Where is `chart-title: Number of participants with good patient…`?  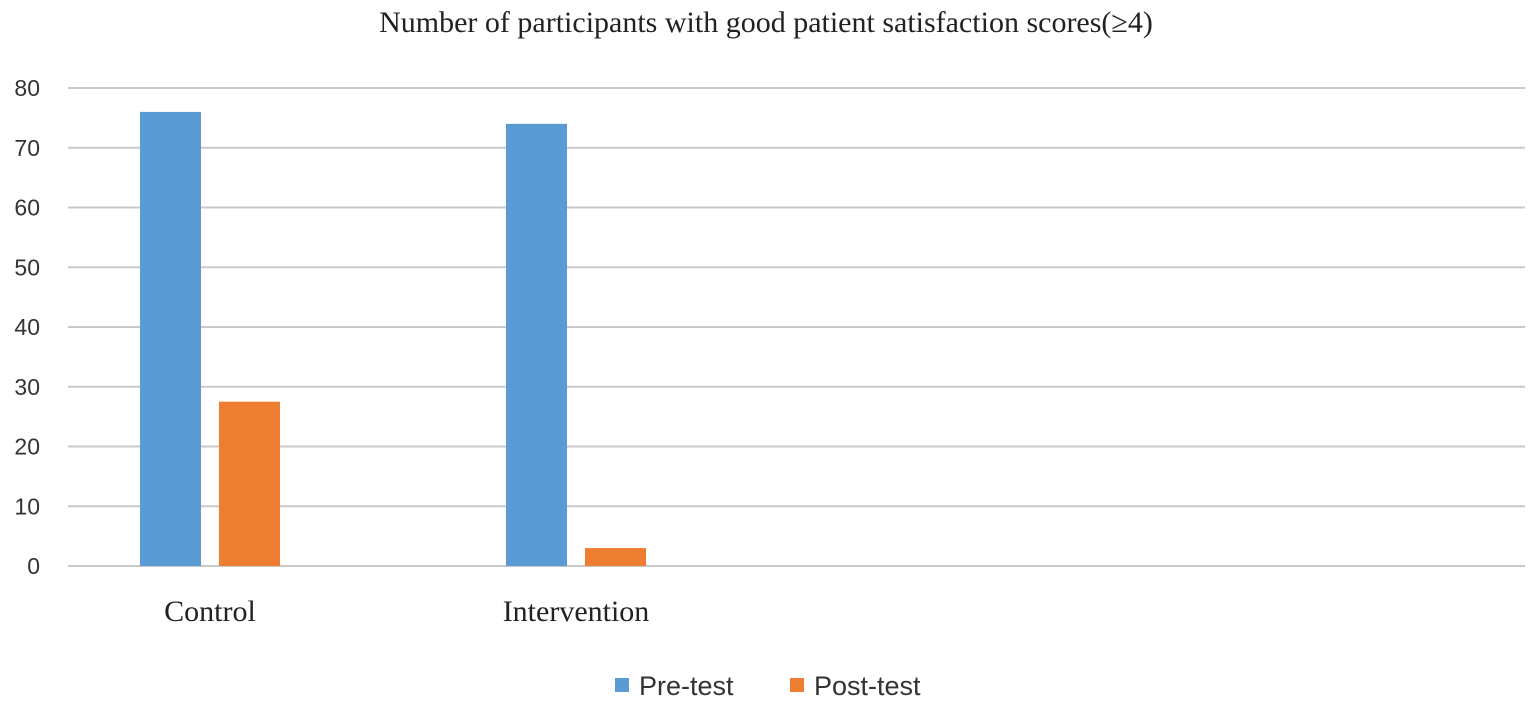 chart-title: Number of participants with good patient… is located at coordinates (766, 22).